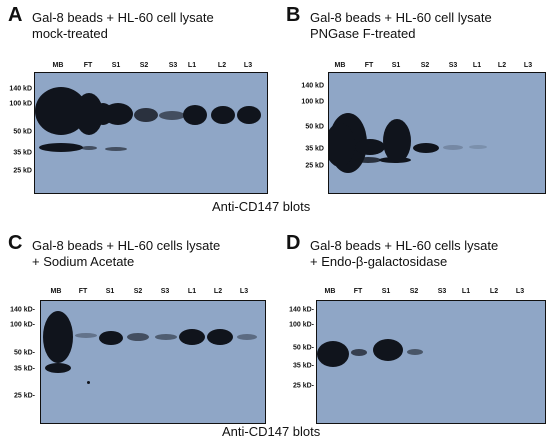 The width and height of the screenshot is (550, 442). What do you see at coordinates (363, 33) in the screenshot?
I see `panel-title-line2: PNGase F-treated` at bounding box center [363, 33].